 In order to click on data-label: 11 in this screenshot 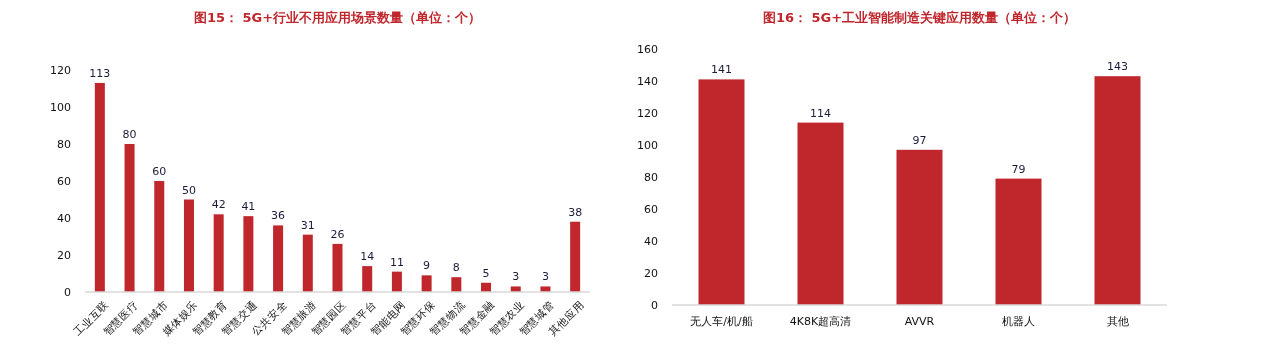, I will do `click(396, 262)`.